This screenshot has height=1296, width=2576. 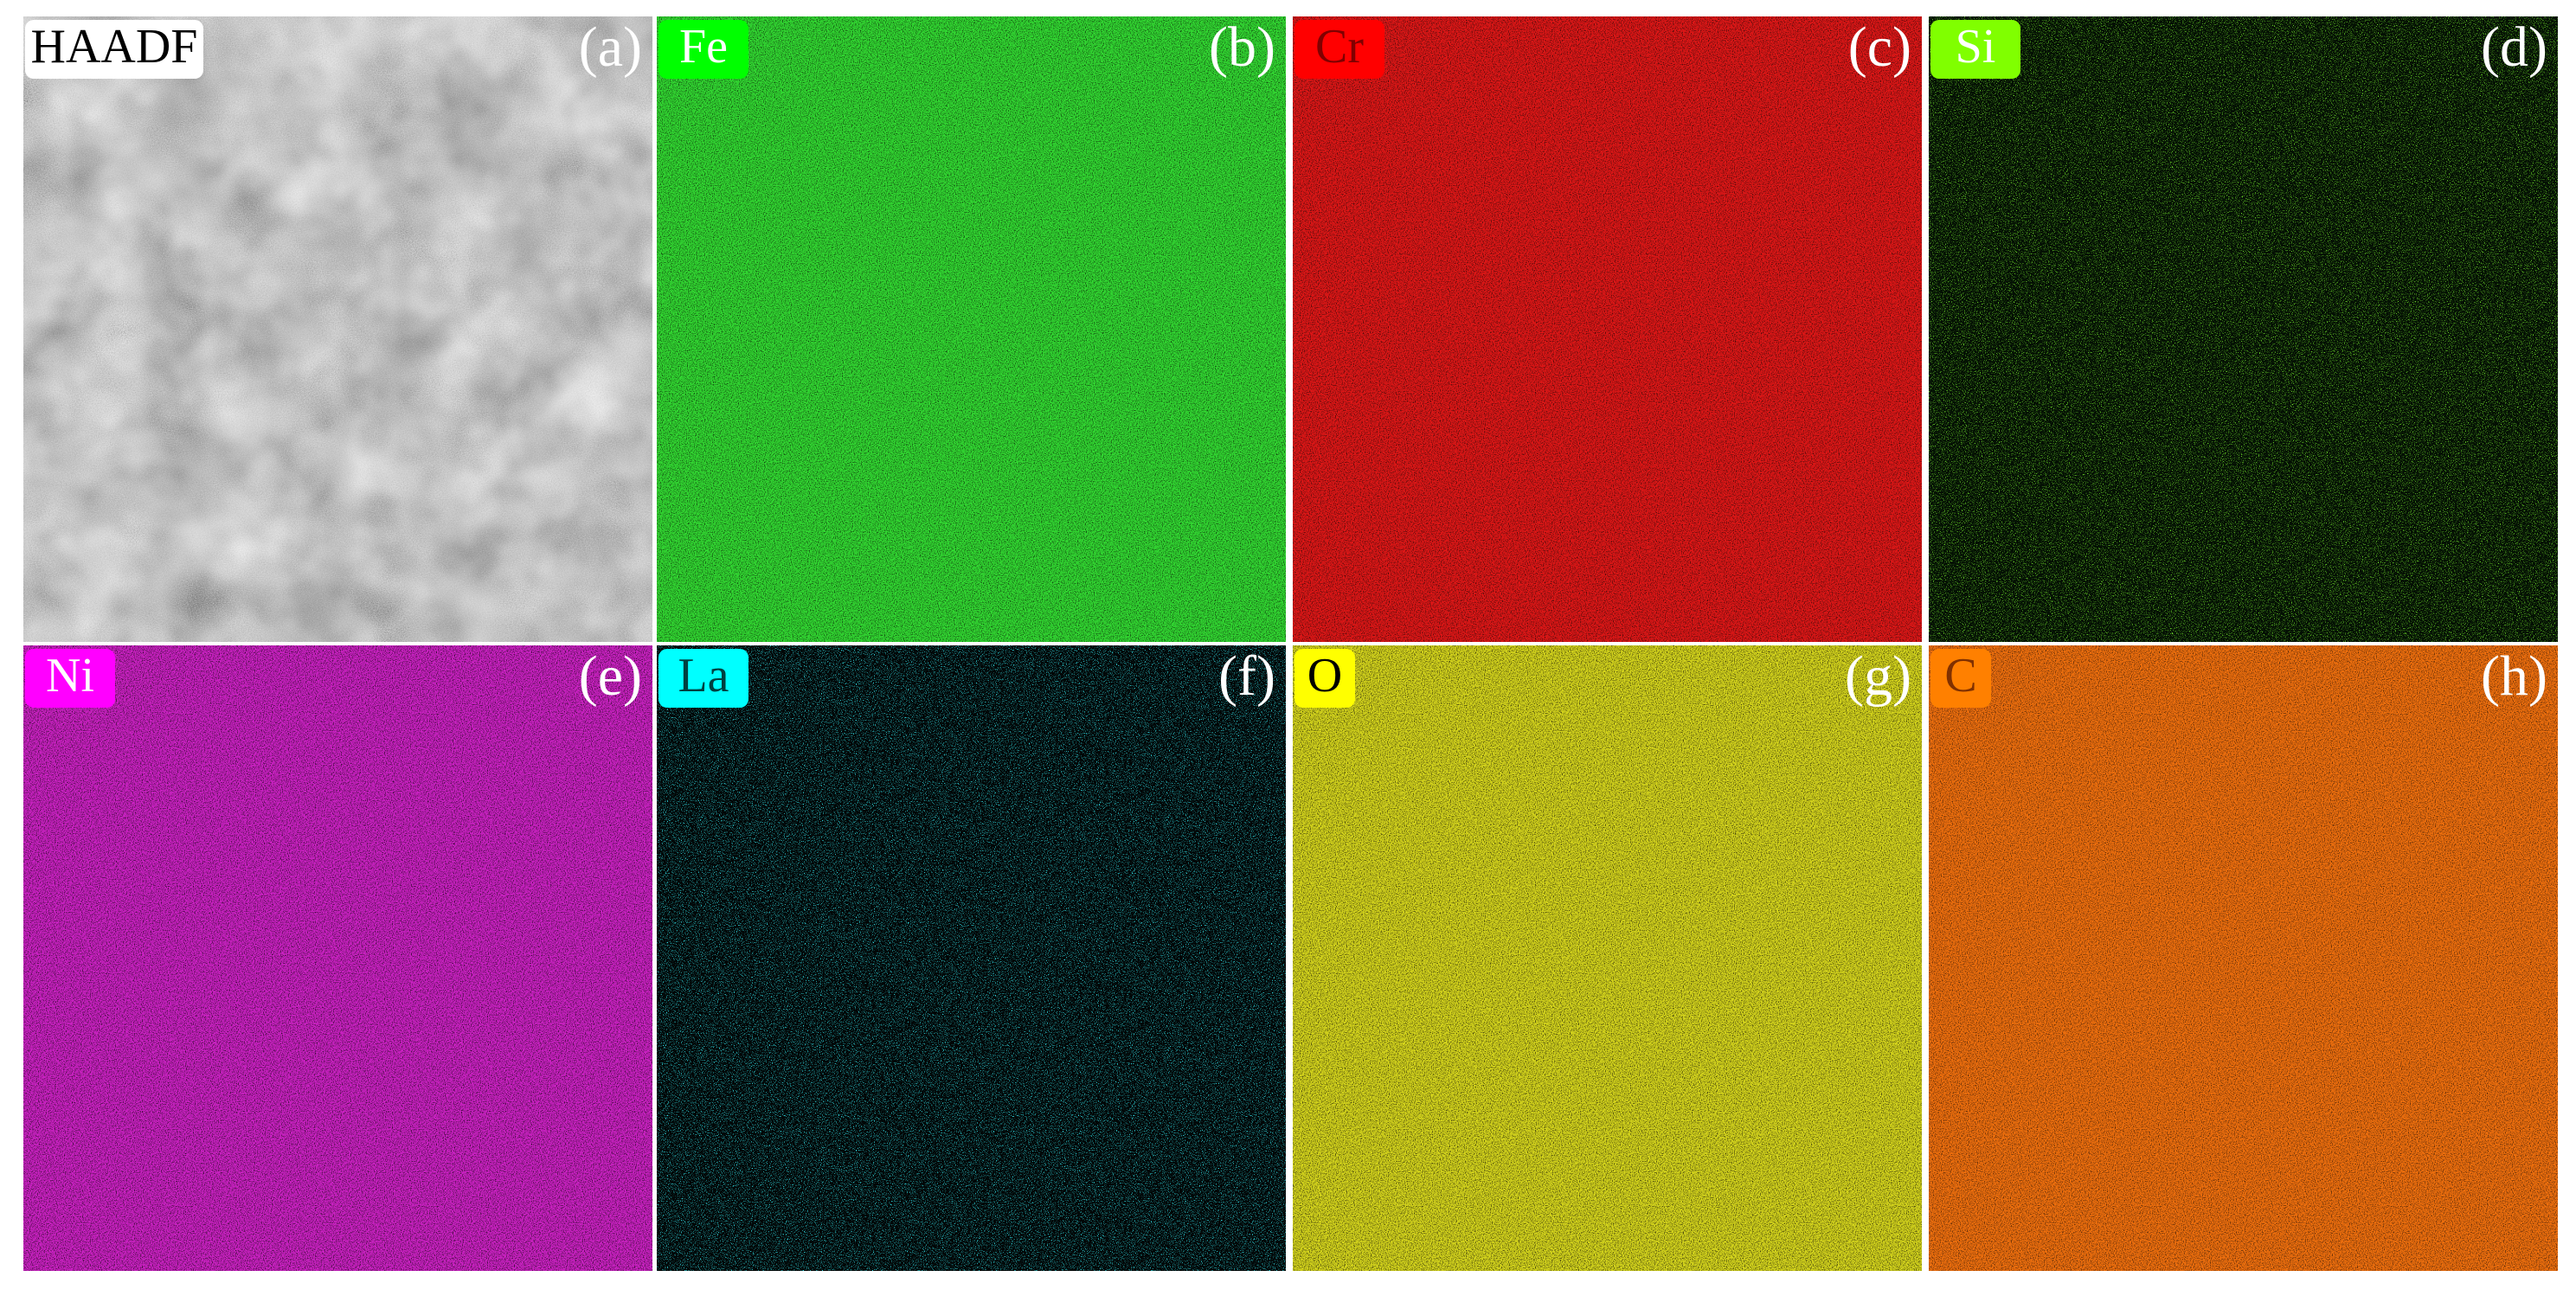 I want to click on panel-letter: (c), so click(x=1880, y=47).